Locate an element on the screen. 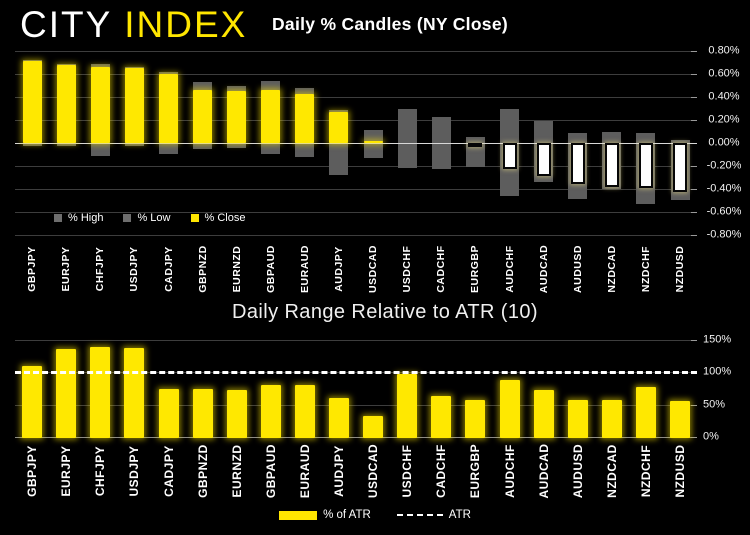 The width and height of the screenshot is (750, 535). legend-close-label: % Close is located at coordinates (225, 218).